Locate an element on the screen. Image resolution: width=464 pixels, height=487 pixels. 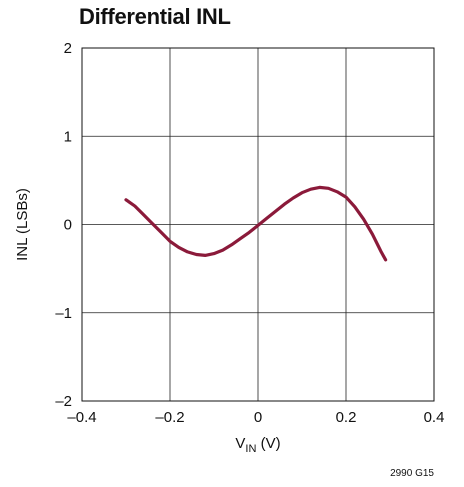
x-tick-label: 0 is located at coordinates (258, 417).